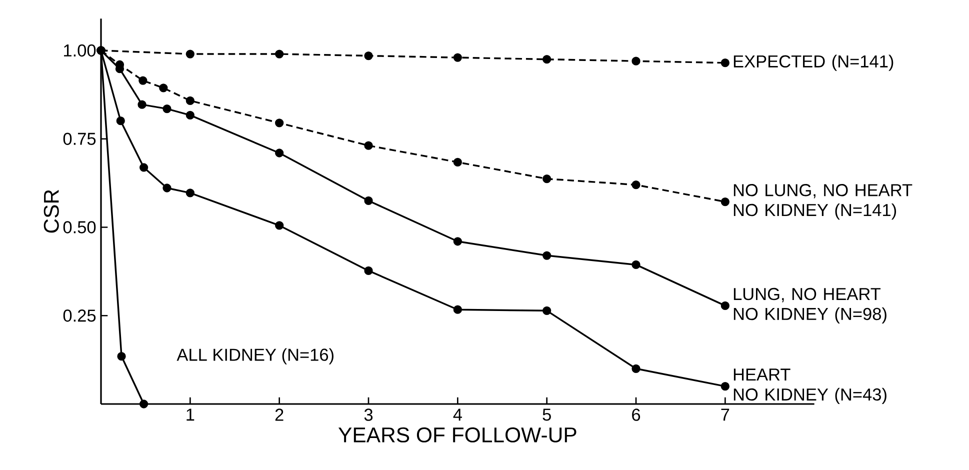 The width and height of the screenshot is (969, 470). What do you see at coordinates (546, 414) in the screenshot?
I see `x-tick-label: 5` at bounding box center [546, 414].